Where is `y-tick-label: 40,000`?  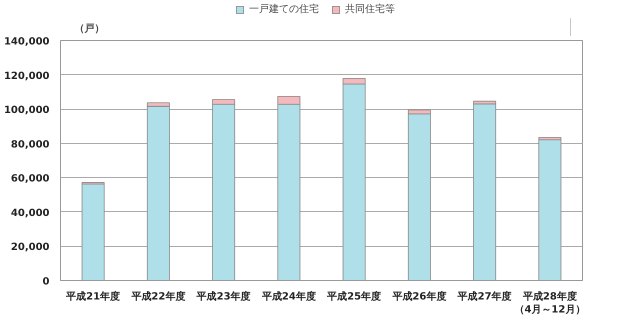 y-tick-label: 40,000 is located at coordinates (30, 213).